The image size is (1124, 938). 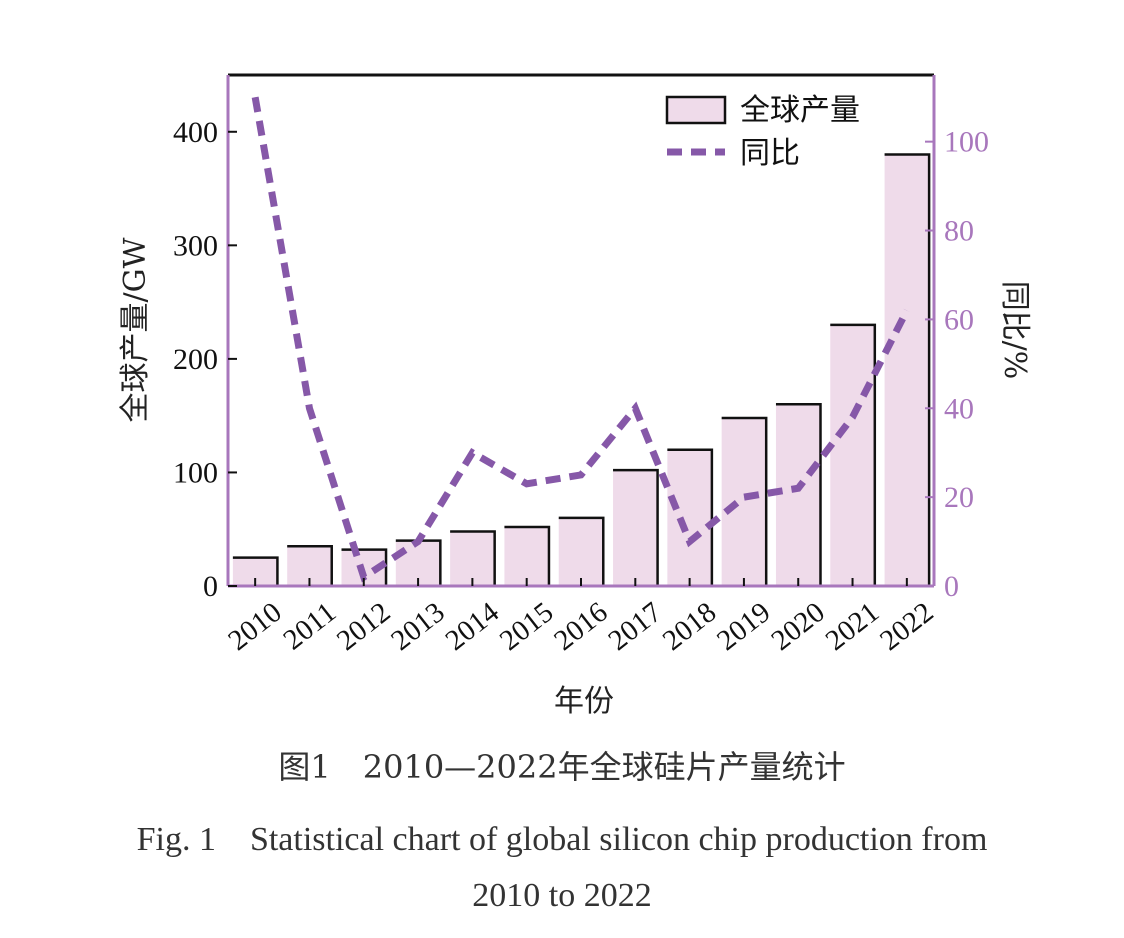 What do you see at coordinates (195, 245) in the screenshot?
I see `y-tick-label-300: 300` at bounding box center [195, 245].